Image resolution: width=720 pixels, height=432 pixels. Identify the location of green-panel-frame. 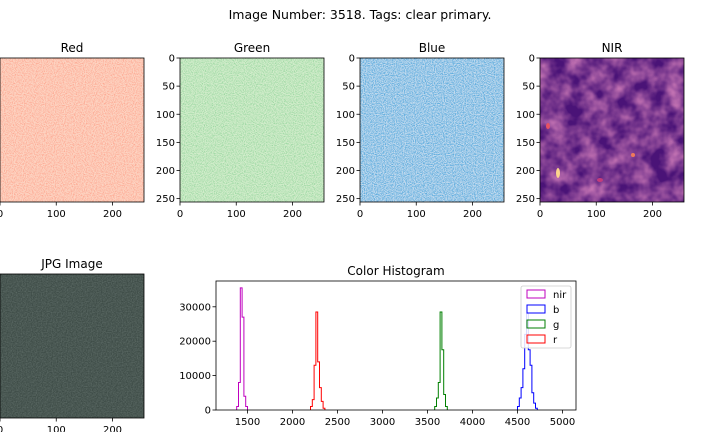
(252, 130).